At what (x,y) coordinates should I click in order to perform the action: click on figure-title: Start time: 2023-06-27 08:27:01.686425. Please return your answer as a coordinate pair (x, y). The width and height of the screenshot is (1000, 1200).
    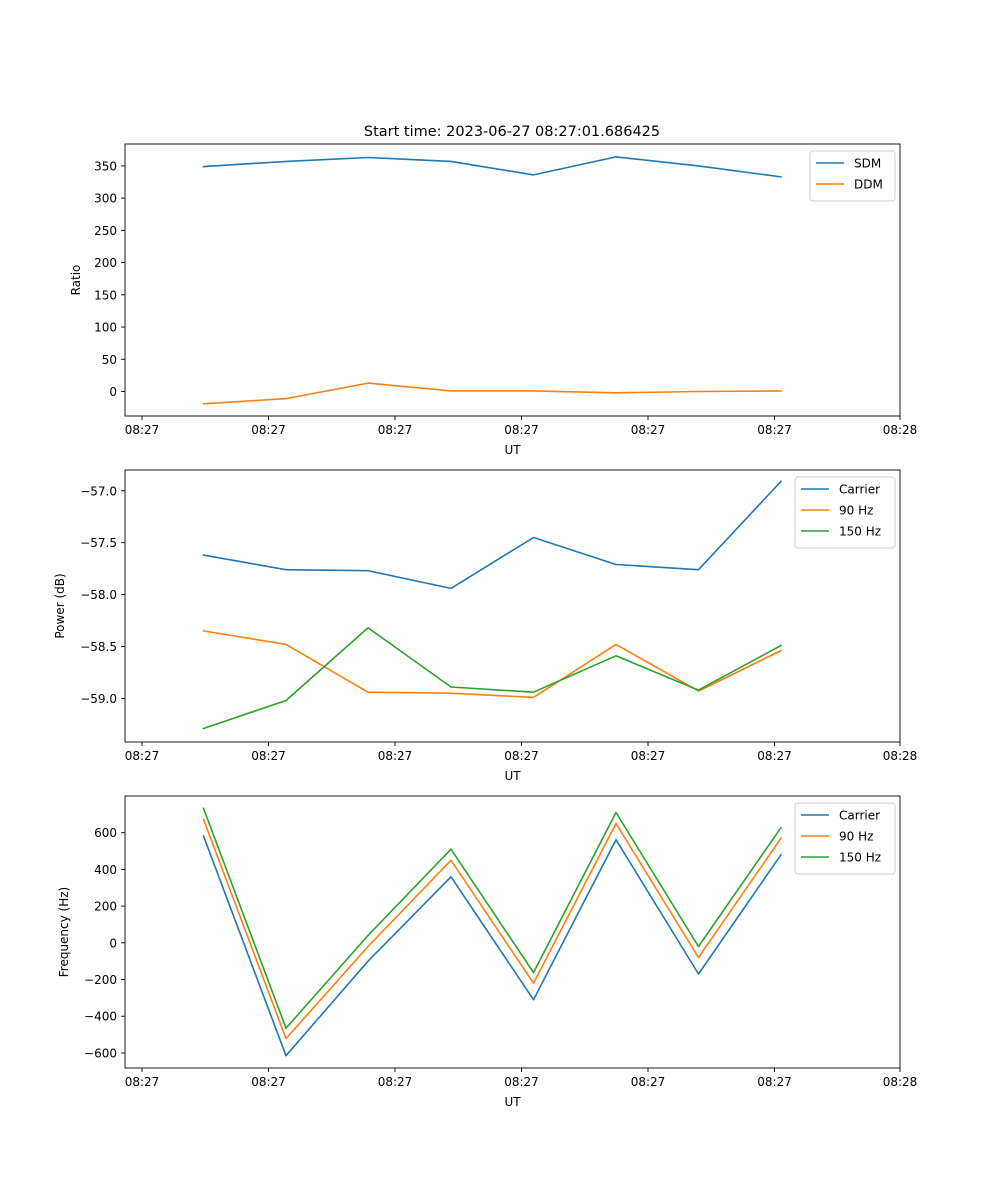
    Looking at the image, I should click on (512, 132).